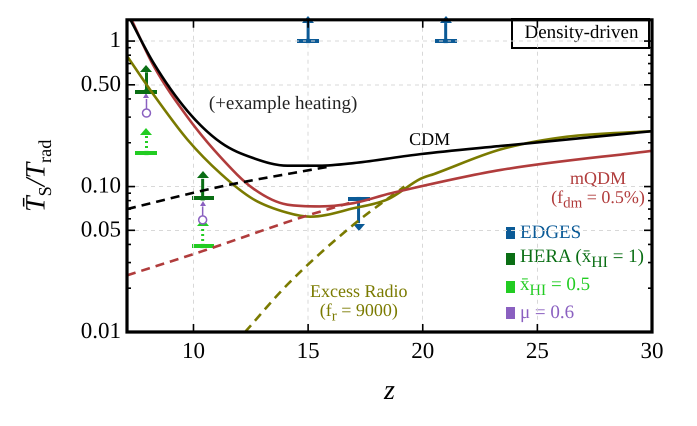  What do you see at coordinates (100, 185) in the screenshot?
I see `y-tick-label: 0.10` at bounding box center [100, 185].